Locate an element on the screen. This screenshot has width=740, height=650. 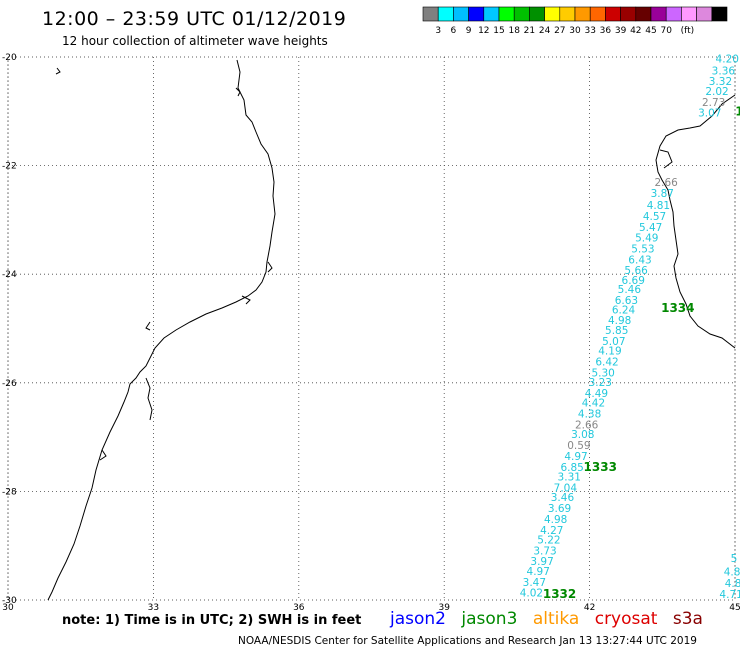
swh-value-label: 3.32 is located at coordinates (720, 82).